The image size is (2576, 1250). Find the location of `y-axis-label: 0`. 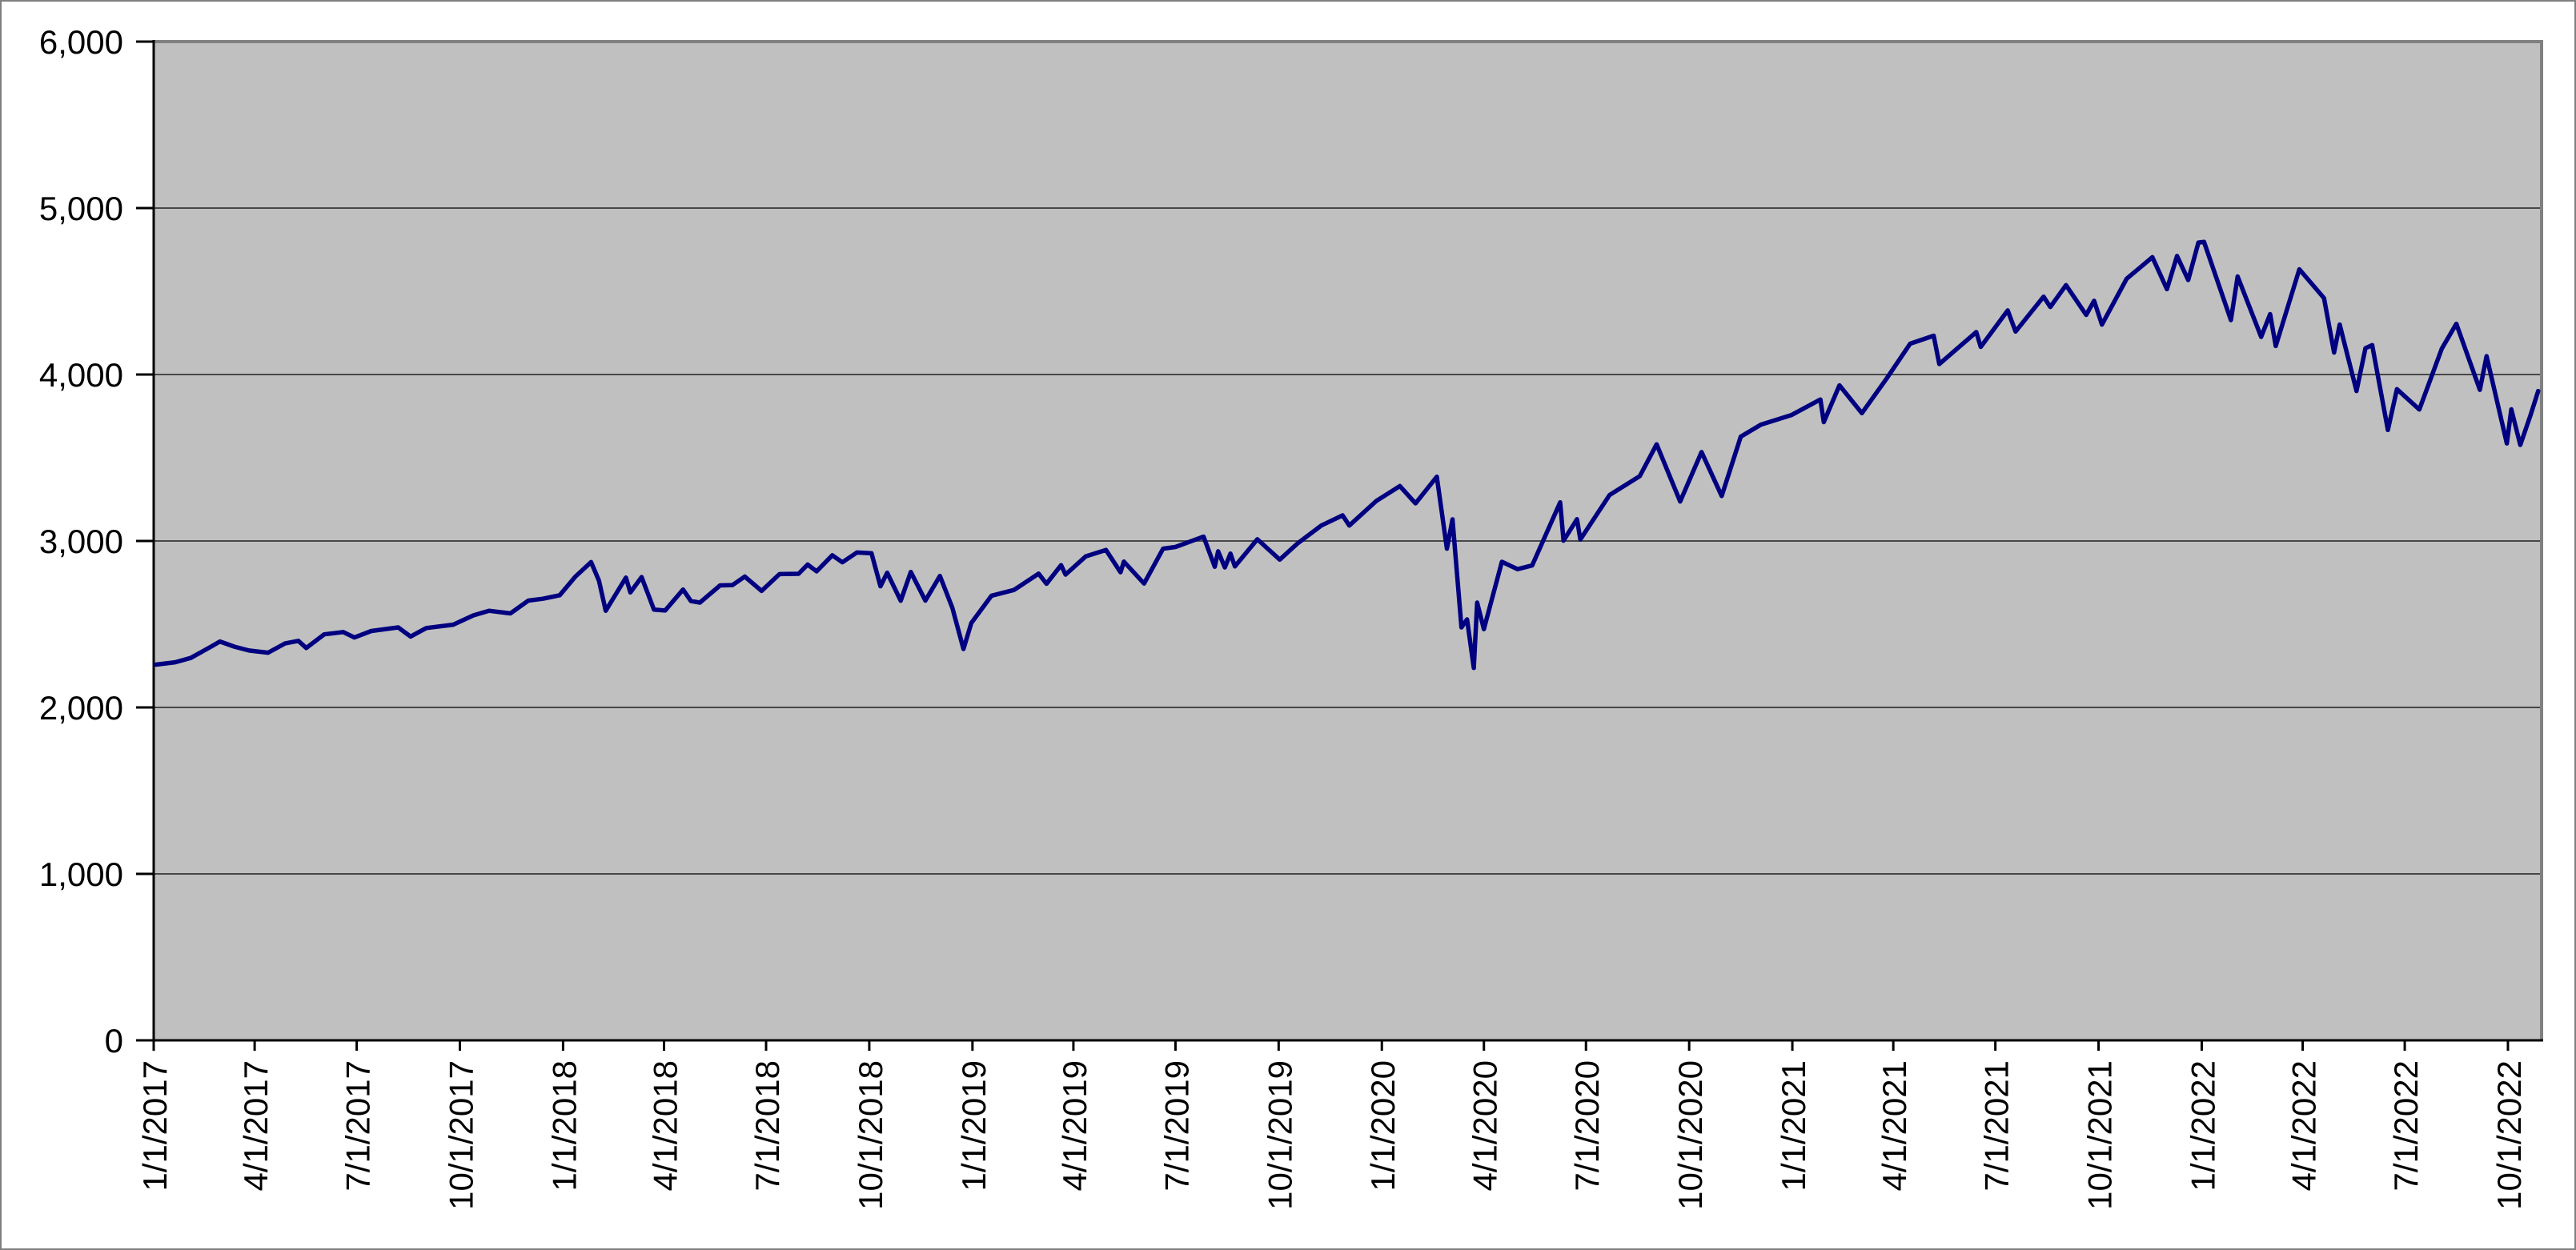

y-axis-label: 0 is located at coordinates (114, 1041).